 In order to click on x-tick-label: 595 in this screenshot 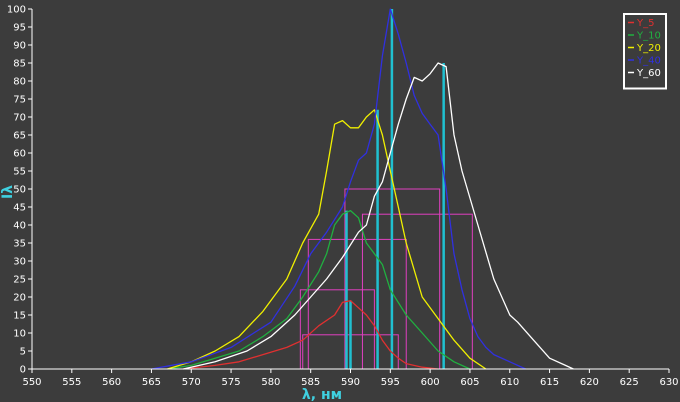, I will do `click(390, 382)`.